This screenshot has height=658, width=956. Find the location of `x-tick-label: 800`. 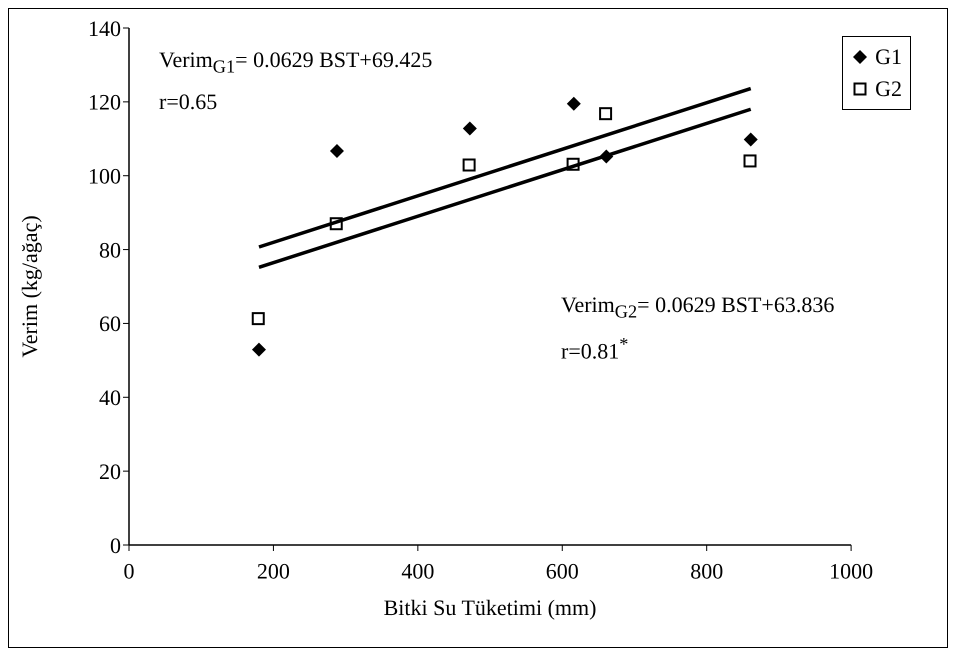

x-tick-label: 800 is located at coordinates (707, 571).